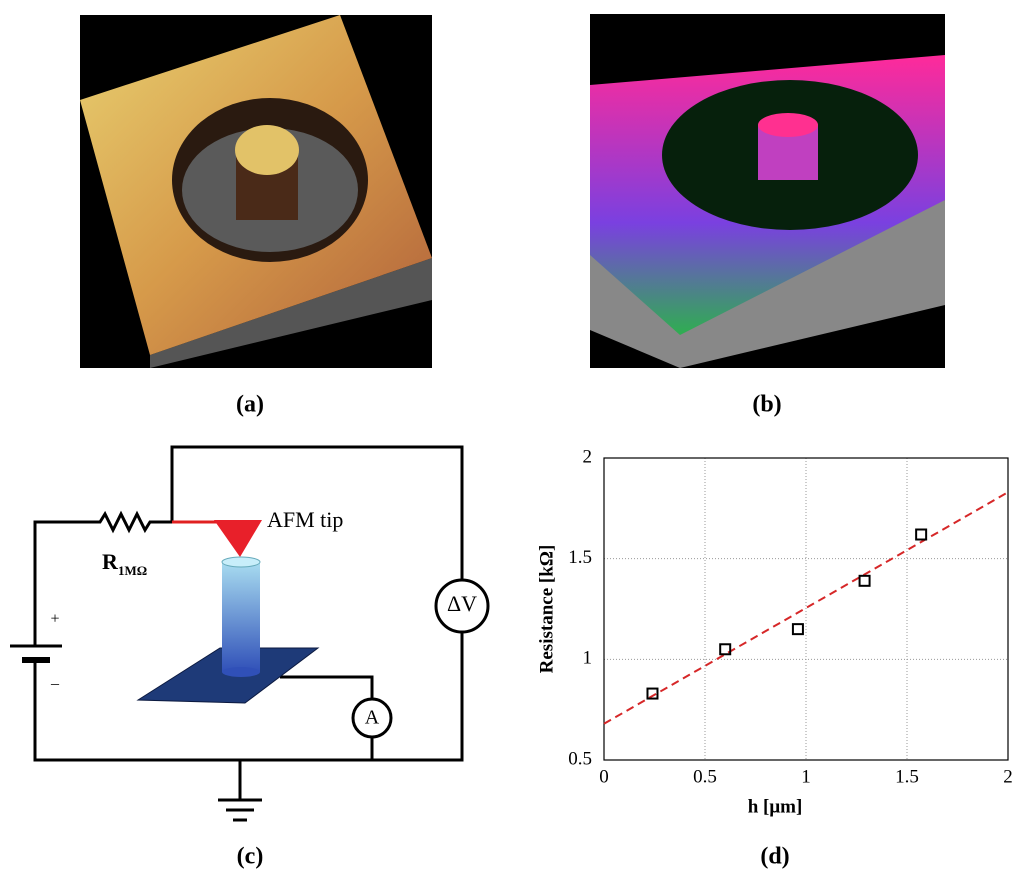  I want to click on plot-frame, so click(806, 609).